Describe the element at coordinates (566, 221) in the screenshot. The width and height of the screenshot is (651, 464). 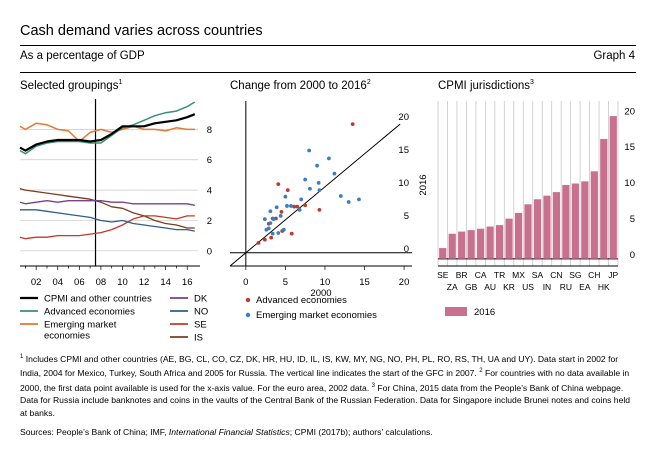
I see `right-bar-ru` at that location.